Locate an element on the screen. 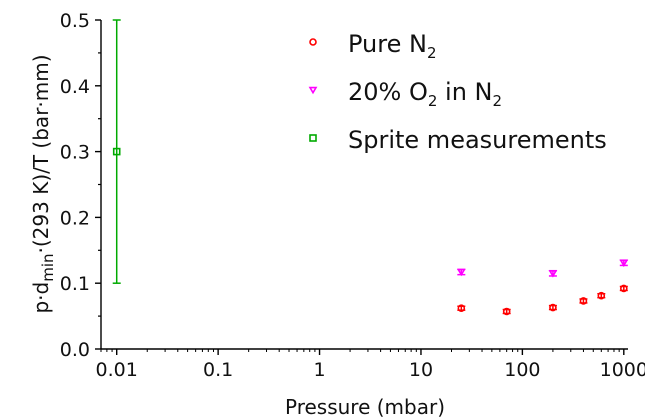  legend-label-pure: Pure N2 is located at coordinates (392, 46).